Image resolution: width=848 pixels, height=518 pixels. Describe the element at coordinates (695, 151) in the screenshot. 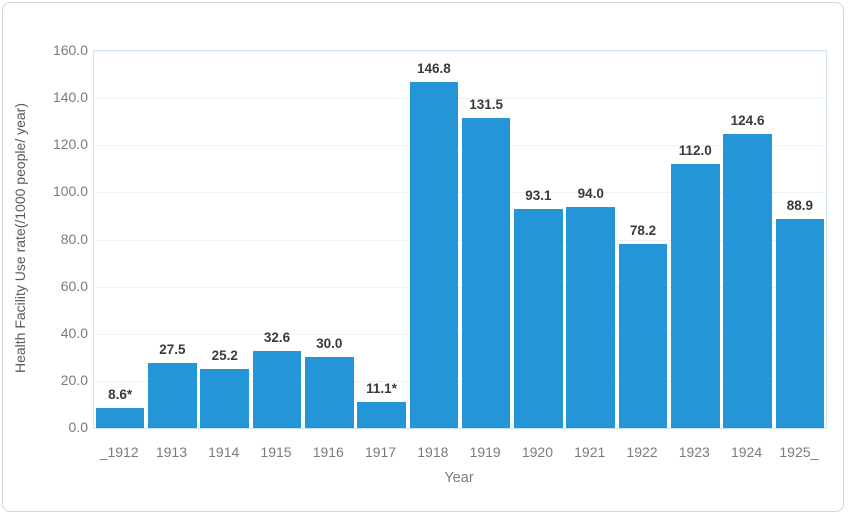

I see `bar-value-label: 112.0` at that location.